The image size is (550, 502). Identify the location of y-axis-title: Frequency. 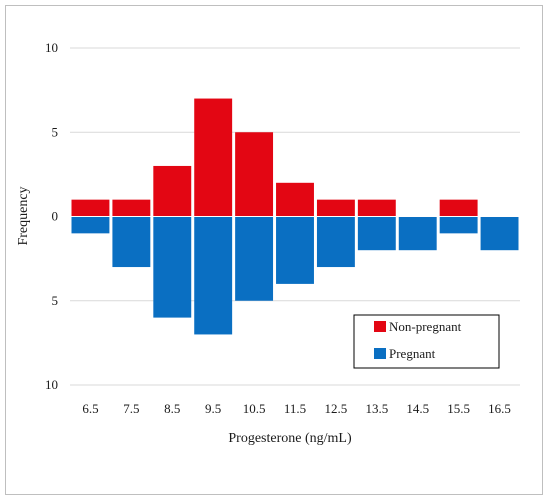
(23, 215).